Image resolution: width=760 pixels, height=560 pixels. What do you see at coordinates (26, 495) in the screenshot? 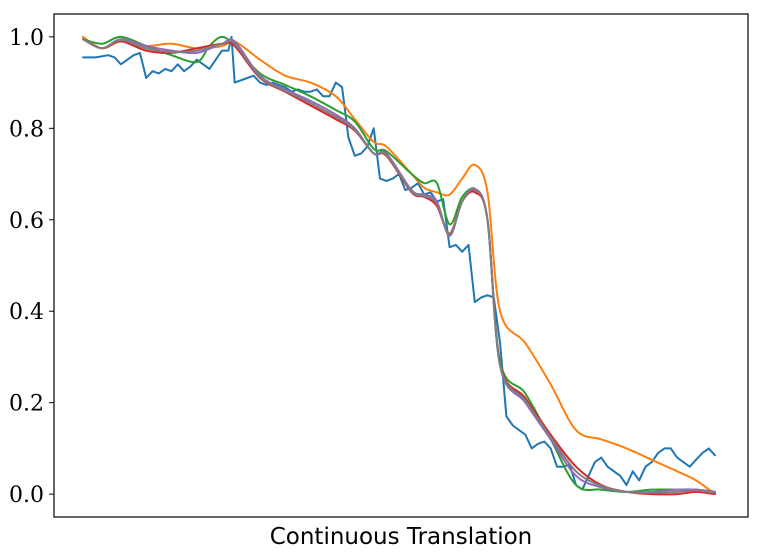
I see `y-tick-label: 0.0` at bounding box center [26, 495].